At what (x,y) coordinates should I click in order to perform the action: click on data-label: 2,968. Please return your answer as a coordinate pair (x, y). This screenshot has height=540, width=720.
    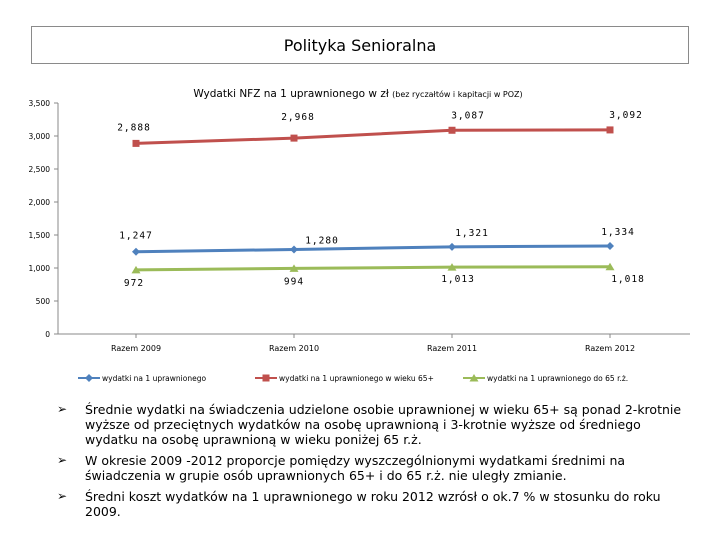
    Looking at the image, I should click on (298, 117).